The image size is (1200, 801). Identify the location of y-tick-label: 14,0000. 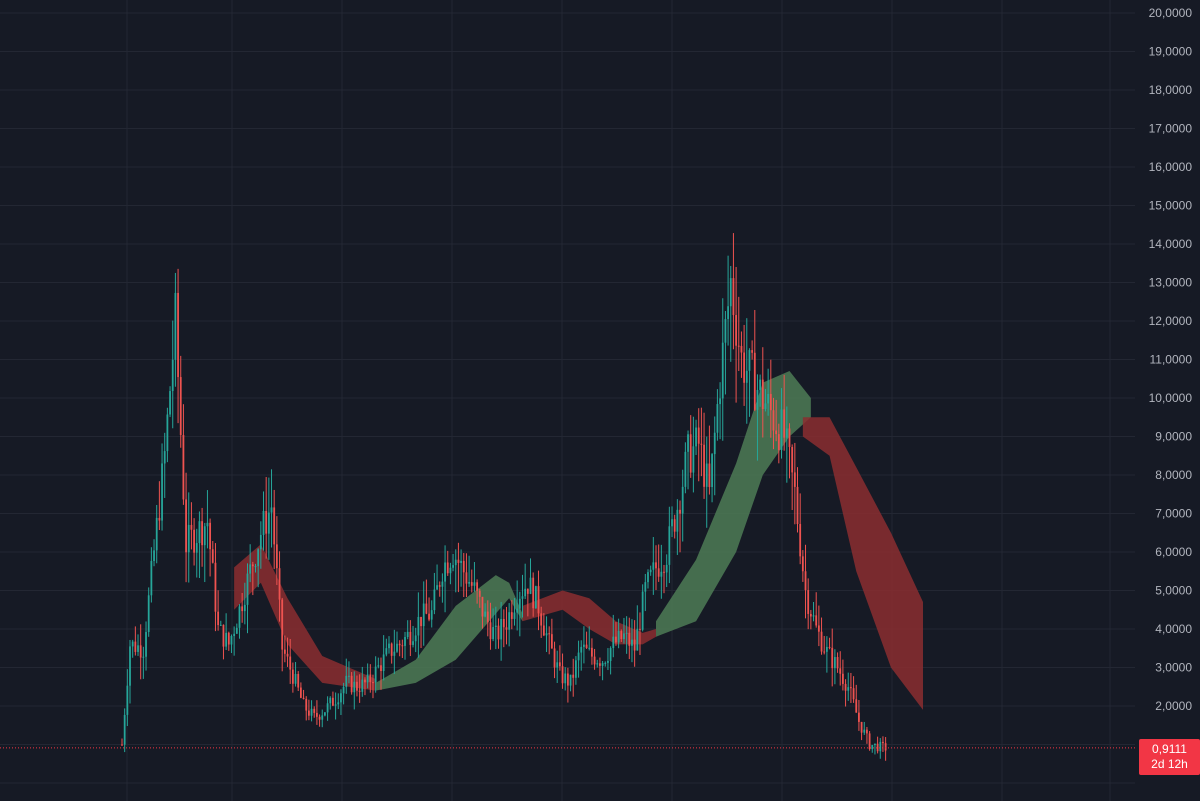
(1171, 244).